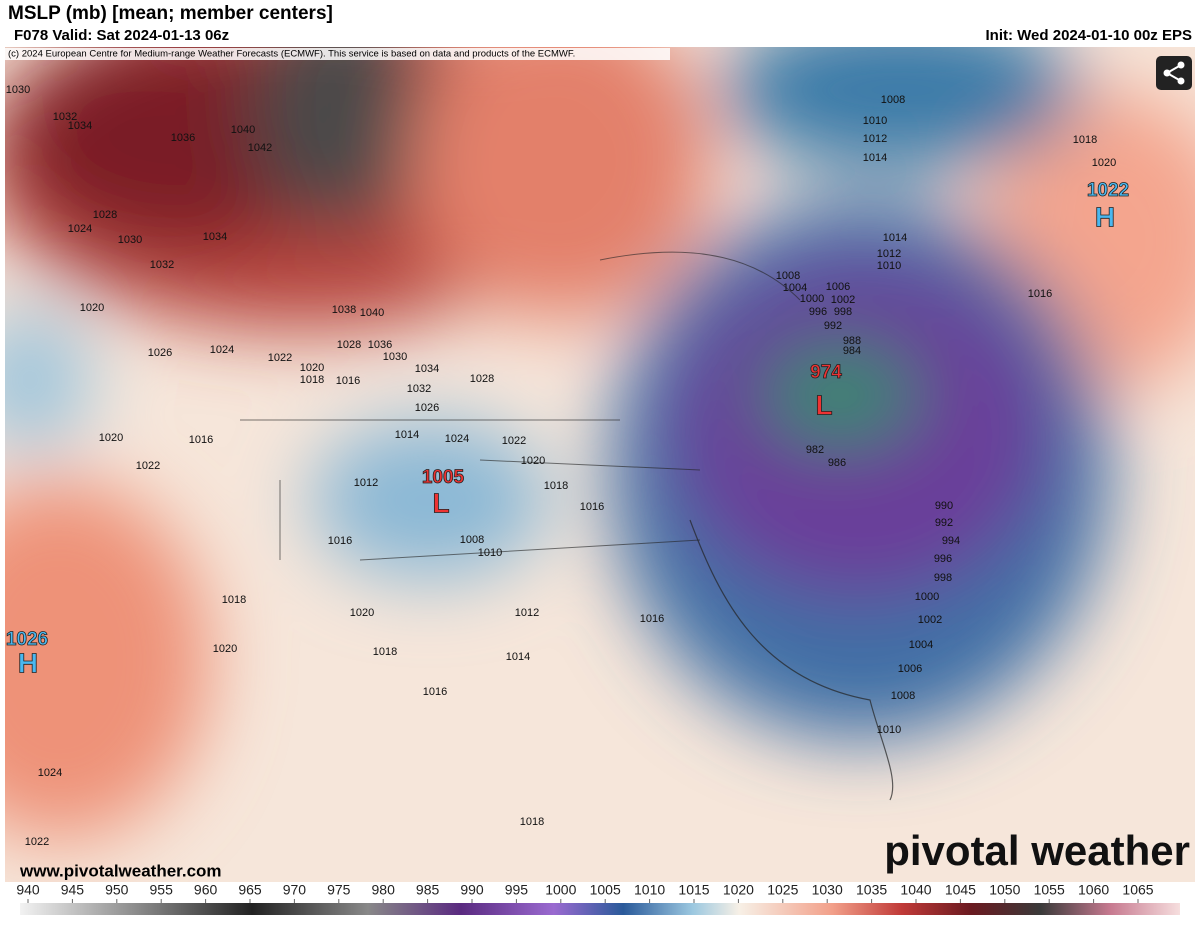  What do you see at coordinates (121, 35) in the screenshot?
I see `valid-time: F078 Valid: Sat 2024-01-13 06z` at bounding box center [121, 35].